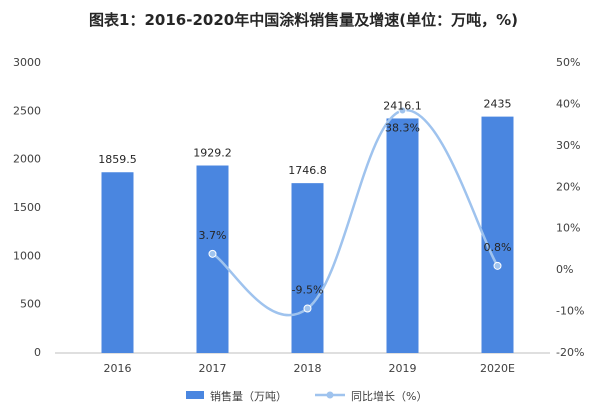  What do you see at coordinates (118, 368) in the screenshot?
I see `x-tick-label: 2016` at bounding box center [118, 368].